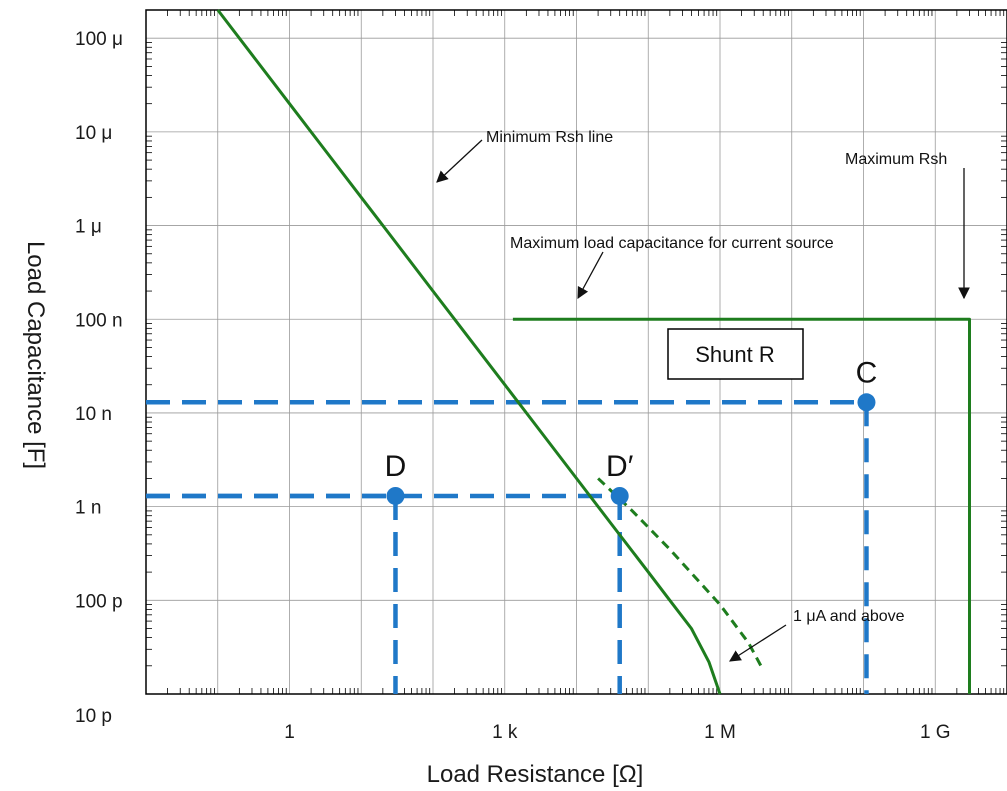 This screenshot has width=1007, height=791. What do you see at coordinates (907, 225) in the screenshot?
I see `annotation-maximum-rsh: Maximum Rsh` at bounding box center [907, 225].